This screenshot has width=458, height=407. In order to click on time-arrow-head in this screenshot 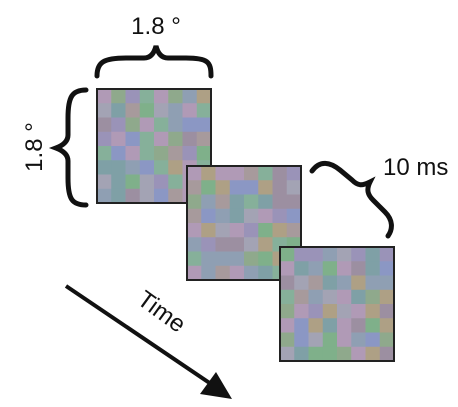, I will do `click(216, 385)`.